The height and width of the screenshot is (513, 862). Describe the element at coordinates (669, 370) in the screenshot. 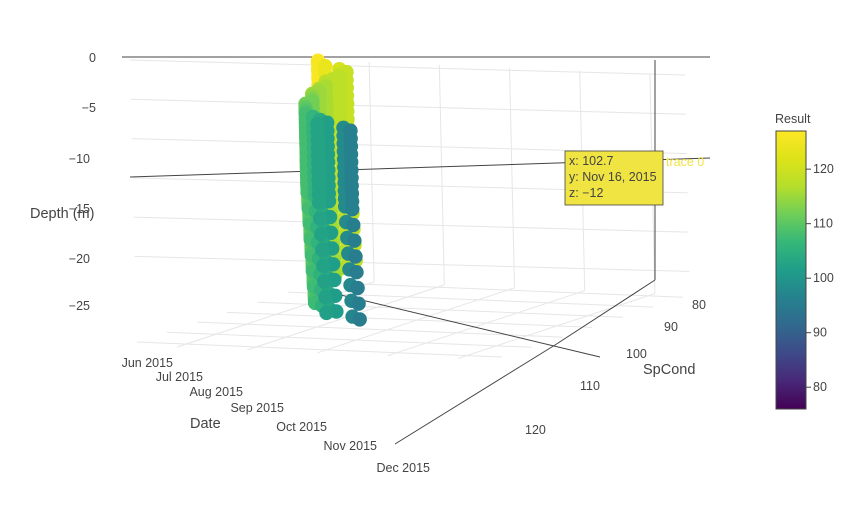

I see `x-axis-title: SpCond` at that location.